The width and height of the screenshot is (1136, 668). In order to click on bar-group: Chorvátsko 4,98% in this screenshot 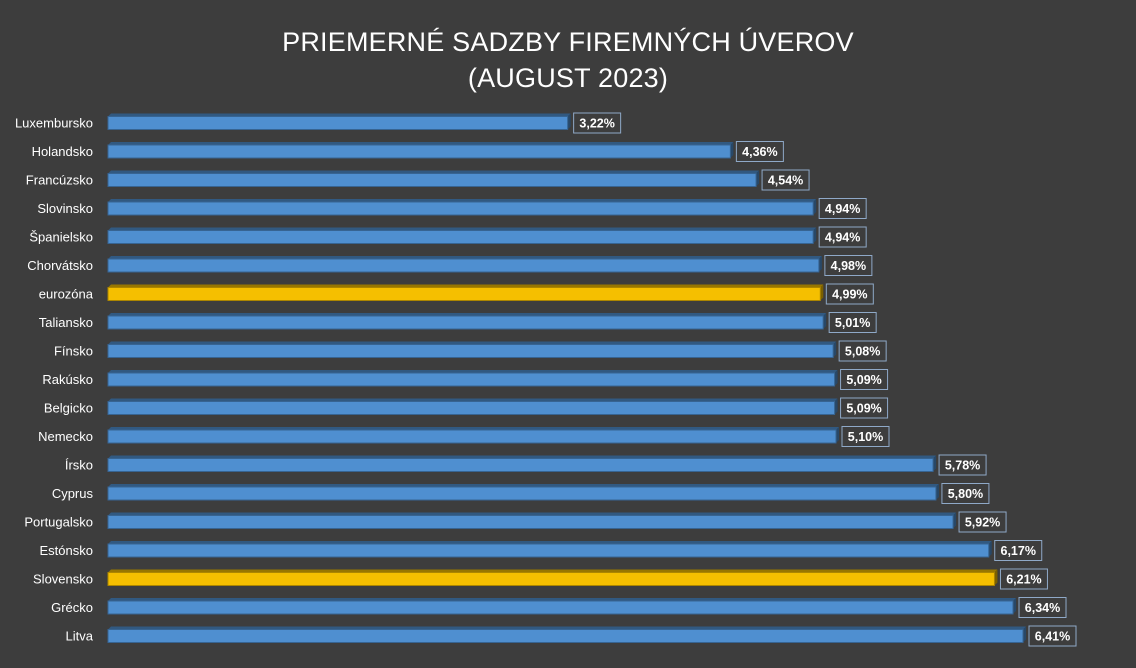, I will do `click(450, 265)`.